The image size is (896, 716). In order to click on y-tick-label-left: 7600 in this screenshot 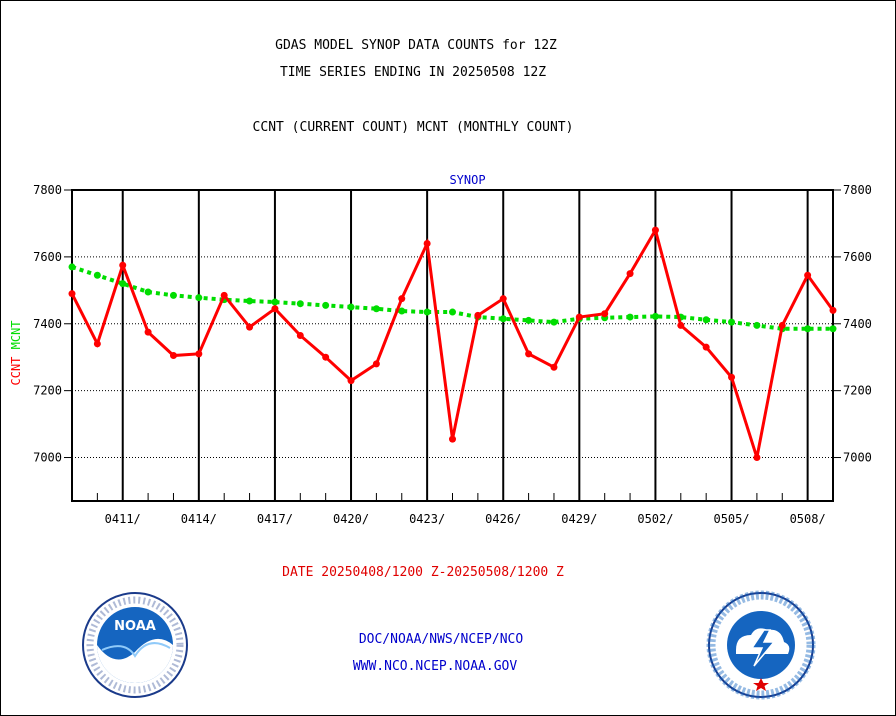, I will do `click(47, 257)`.